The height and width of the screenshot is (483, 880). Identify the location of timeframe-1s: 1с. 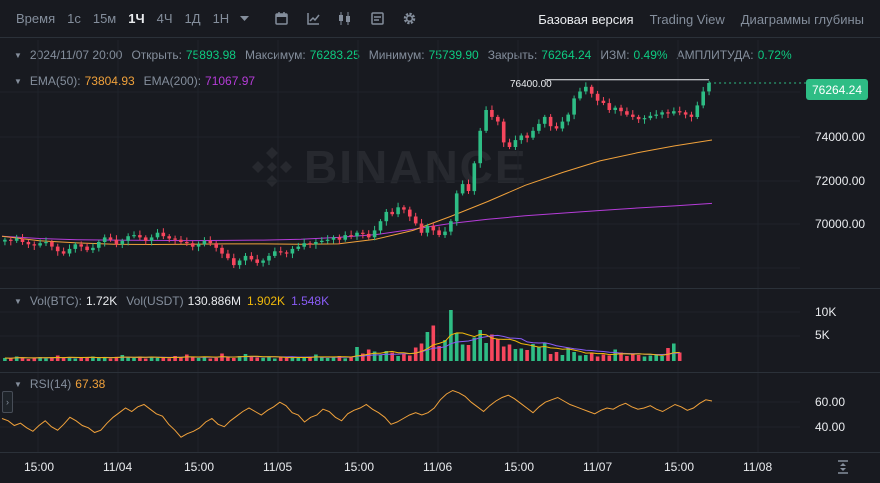
(74, 18).